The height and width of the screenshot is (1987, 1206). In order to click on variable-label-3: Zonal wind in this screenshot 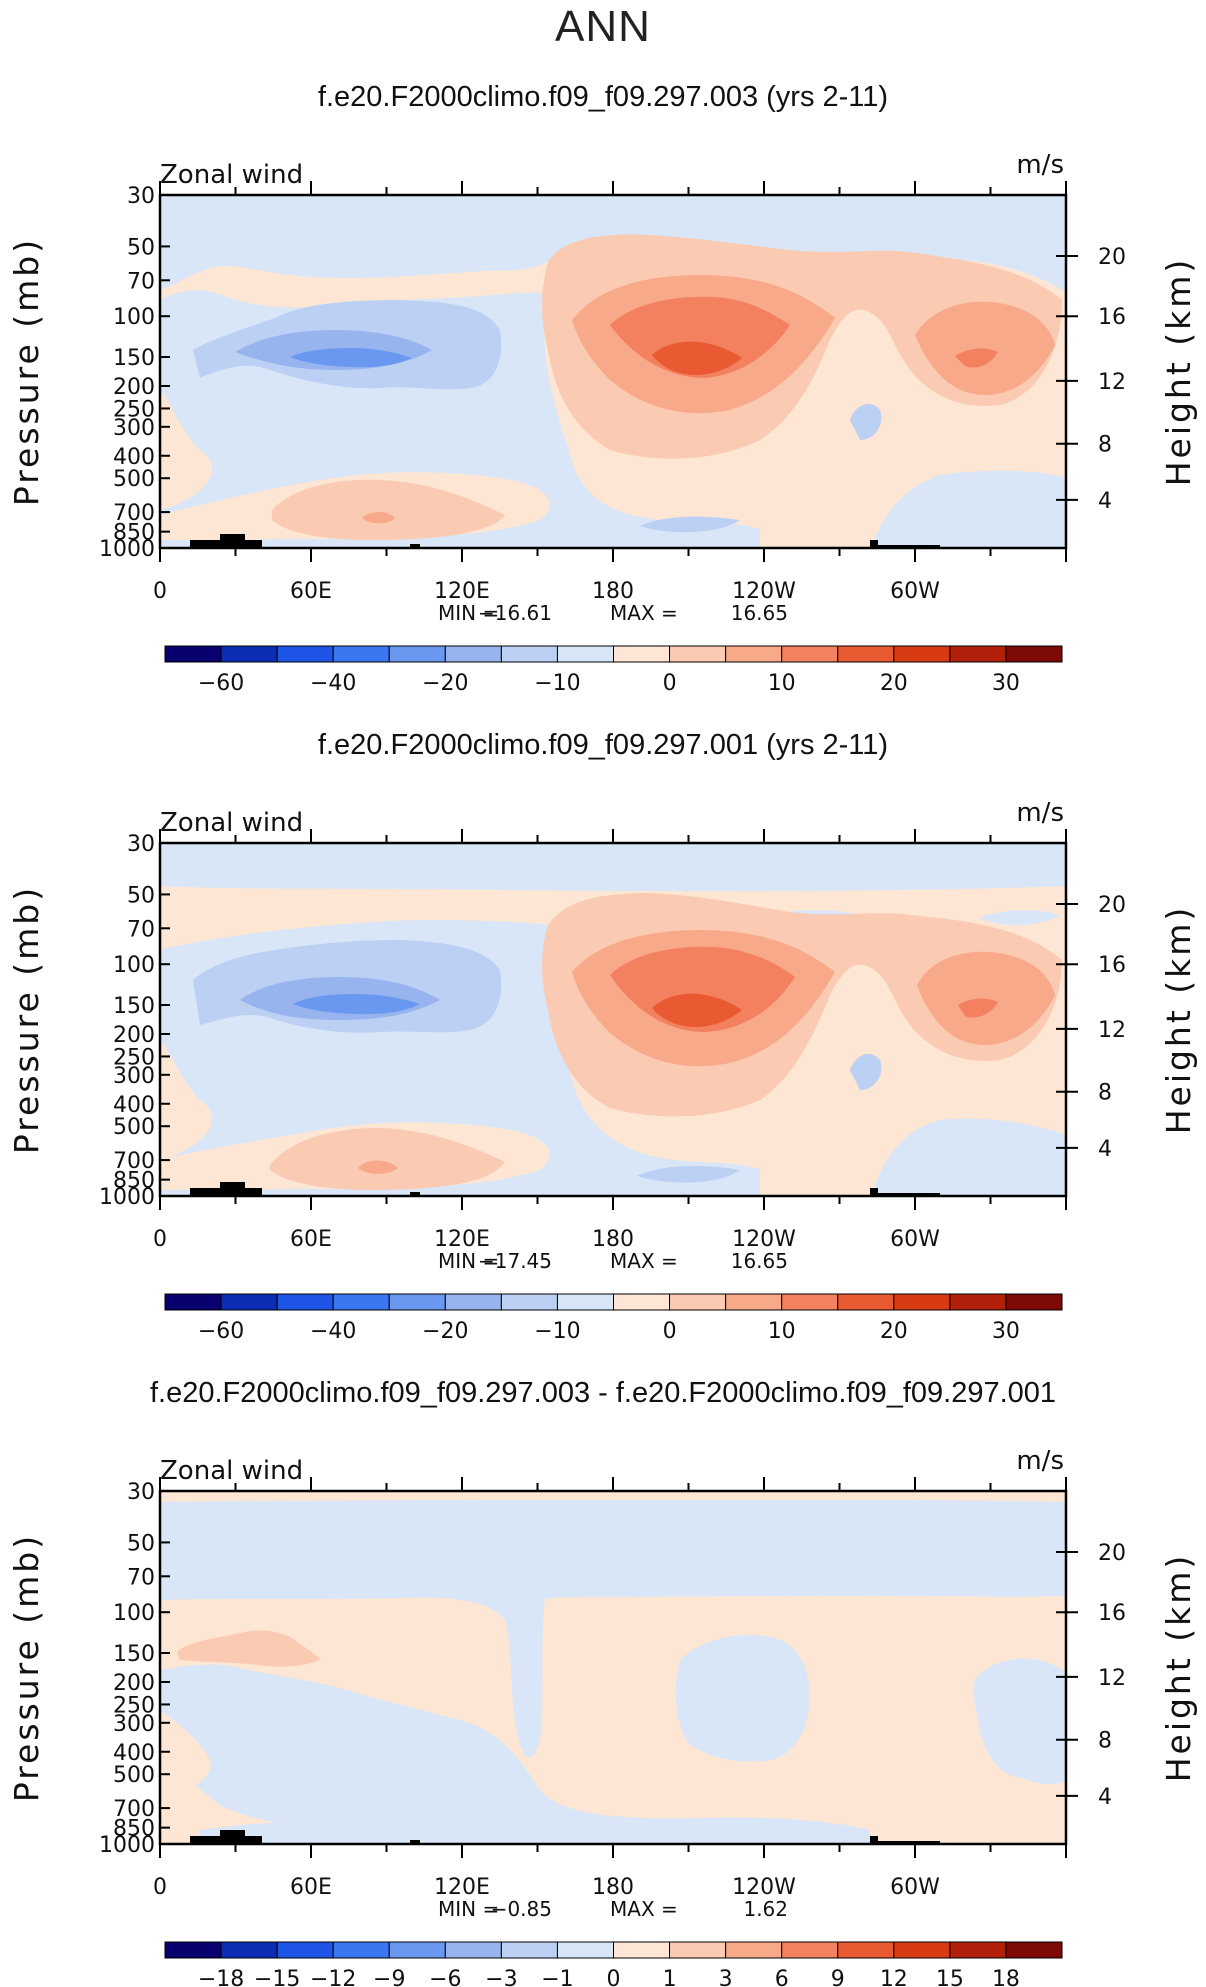, I will do `click(231, 1471)`.